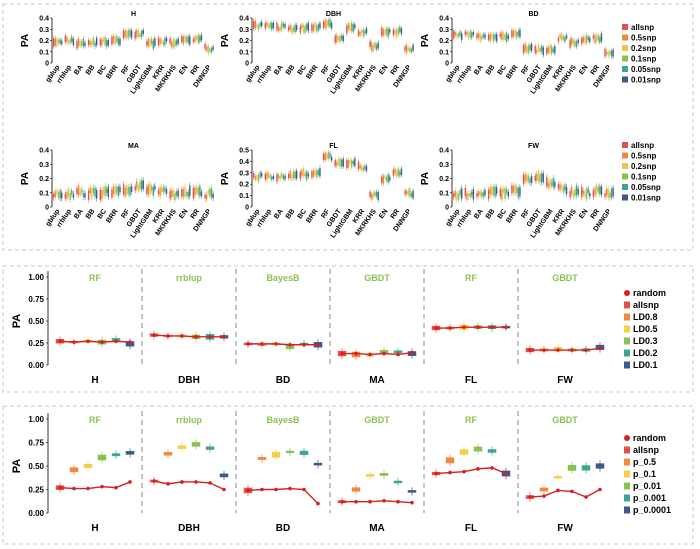 The width and height of the screenshot is (700, 549). I want to click on box-ba-0.1snp, so click(482, 38).